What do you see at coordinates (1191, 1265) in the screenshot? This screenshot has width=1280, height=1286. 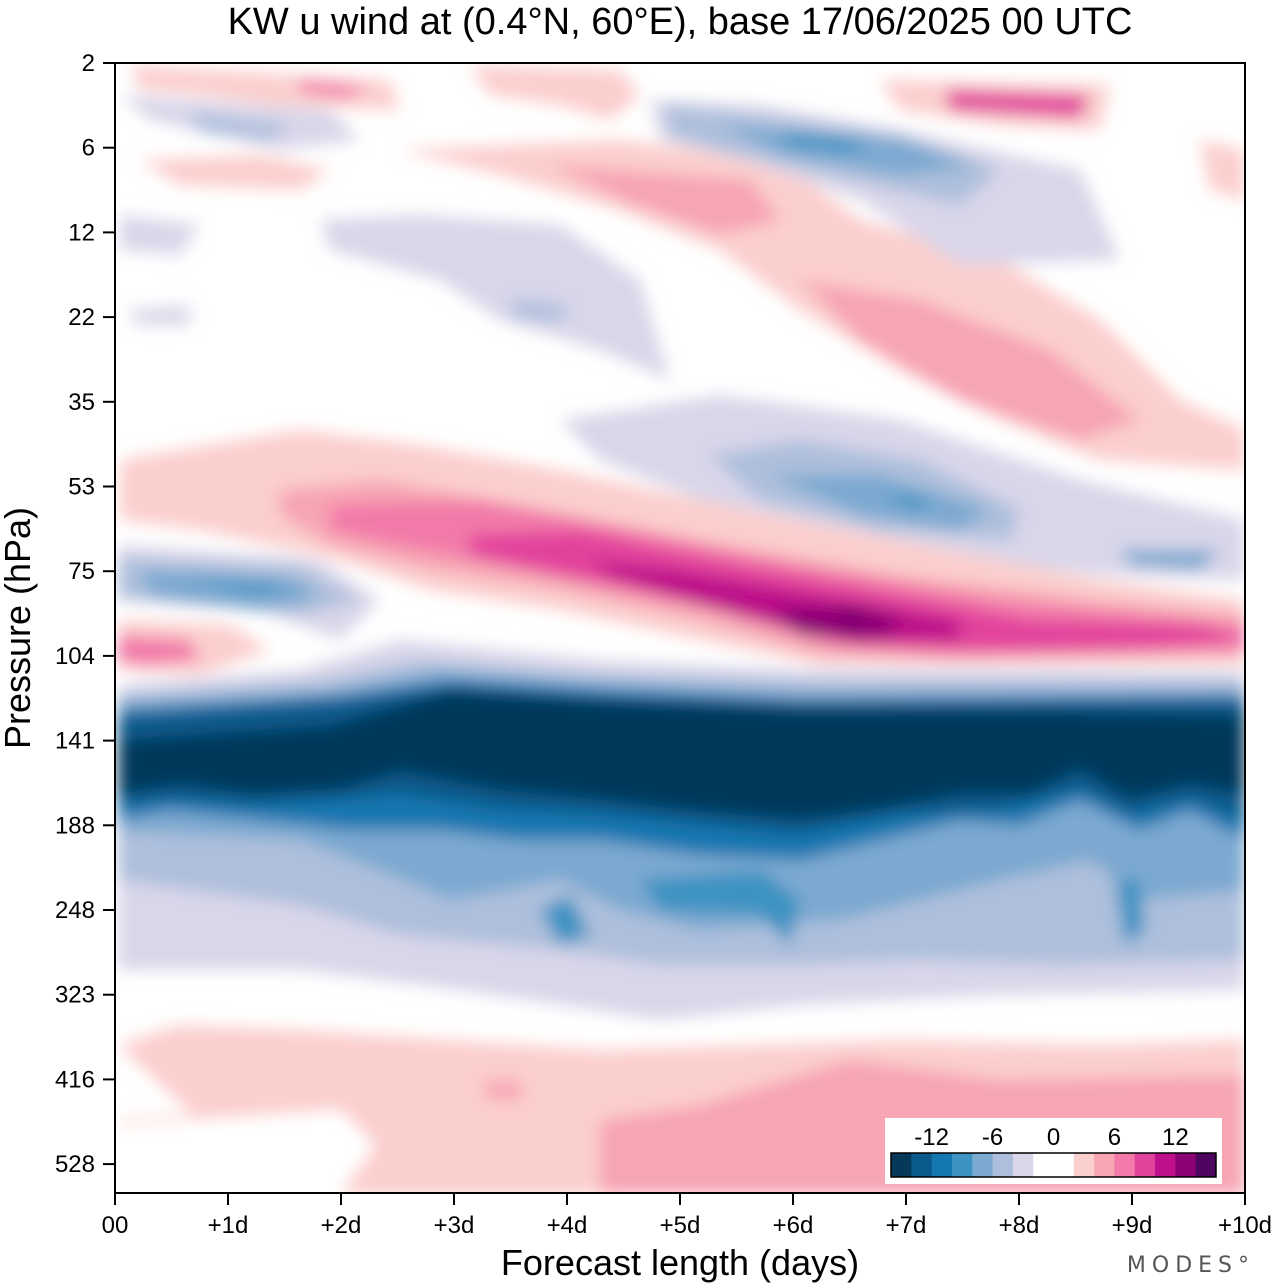 I see `modes-logo: MODES°` at bounding box center [1191, 1265].